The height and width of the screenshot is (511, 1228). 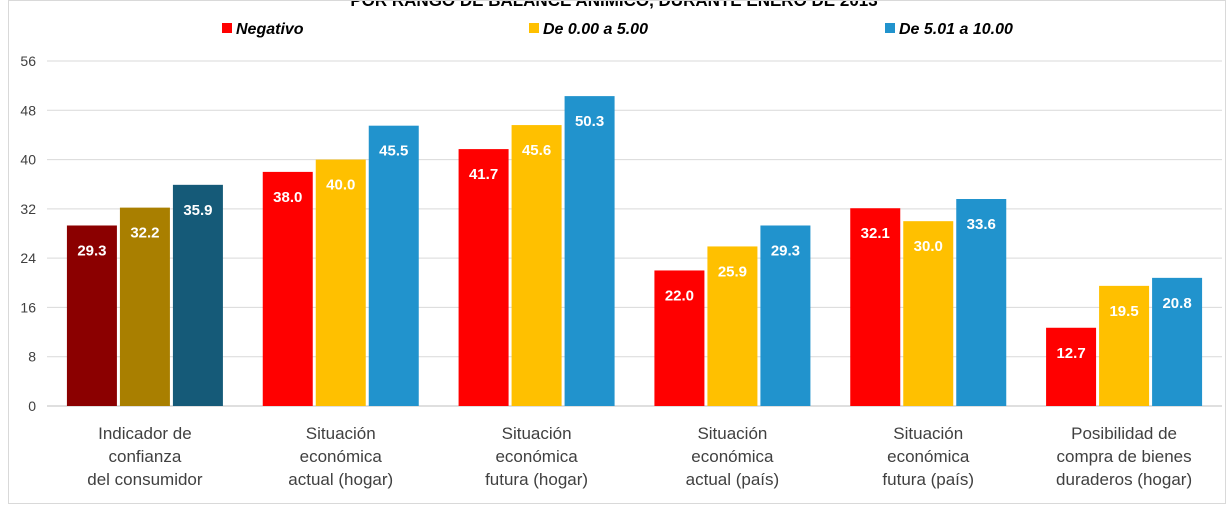 I want to click on bar-value-label: 35.9, so click(x=197, y=210).